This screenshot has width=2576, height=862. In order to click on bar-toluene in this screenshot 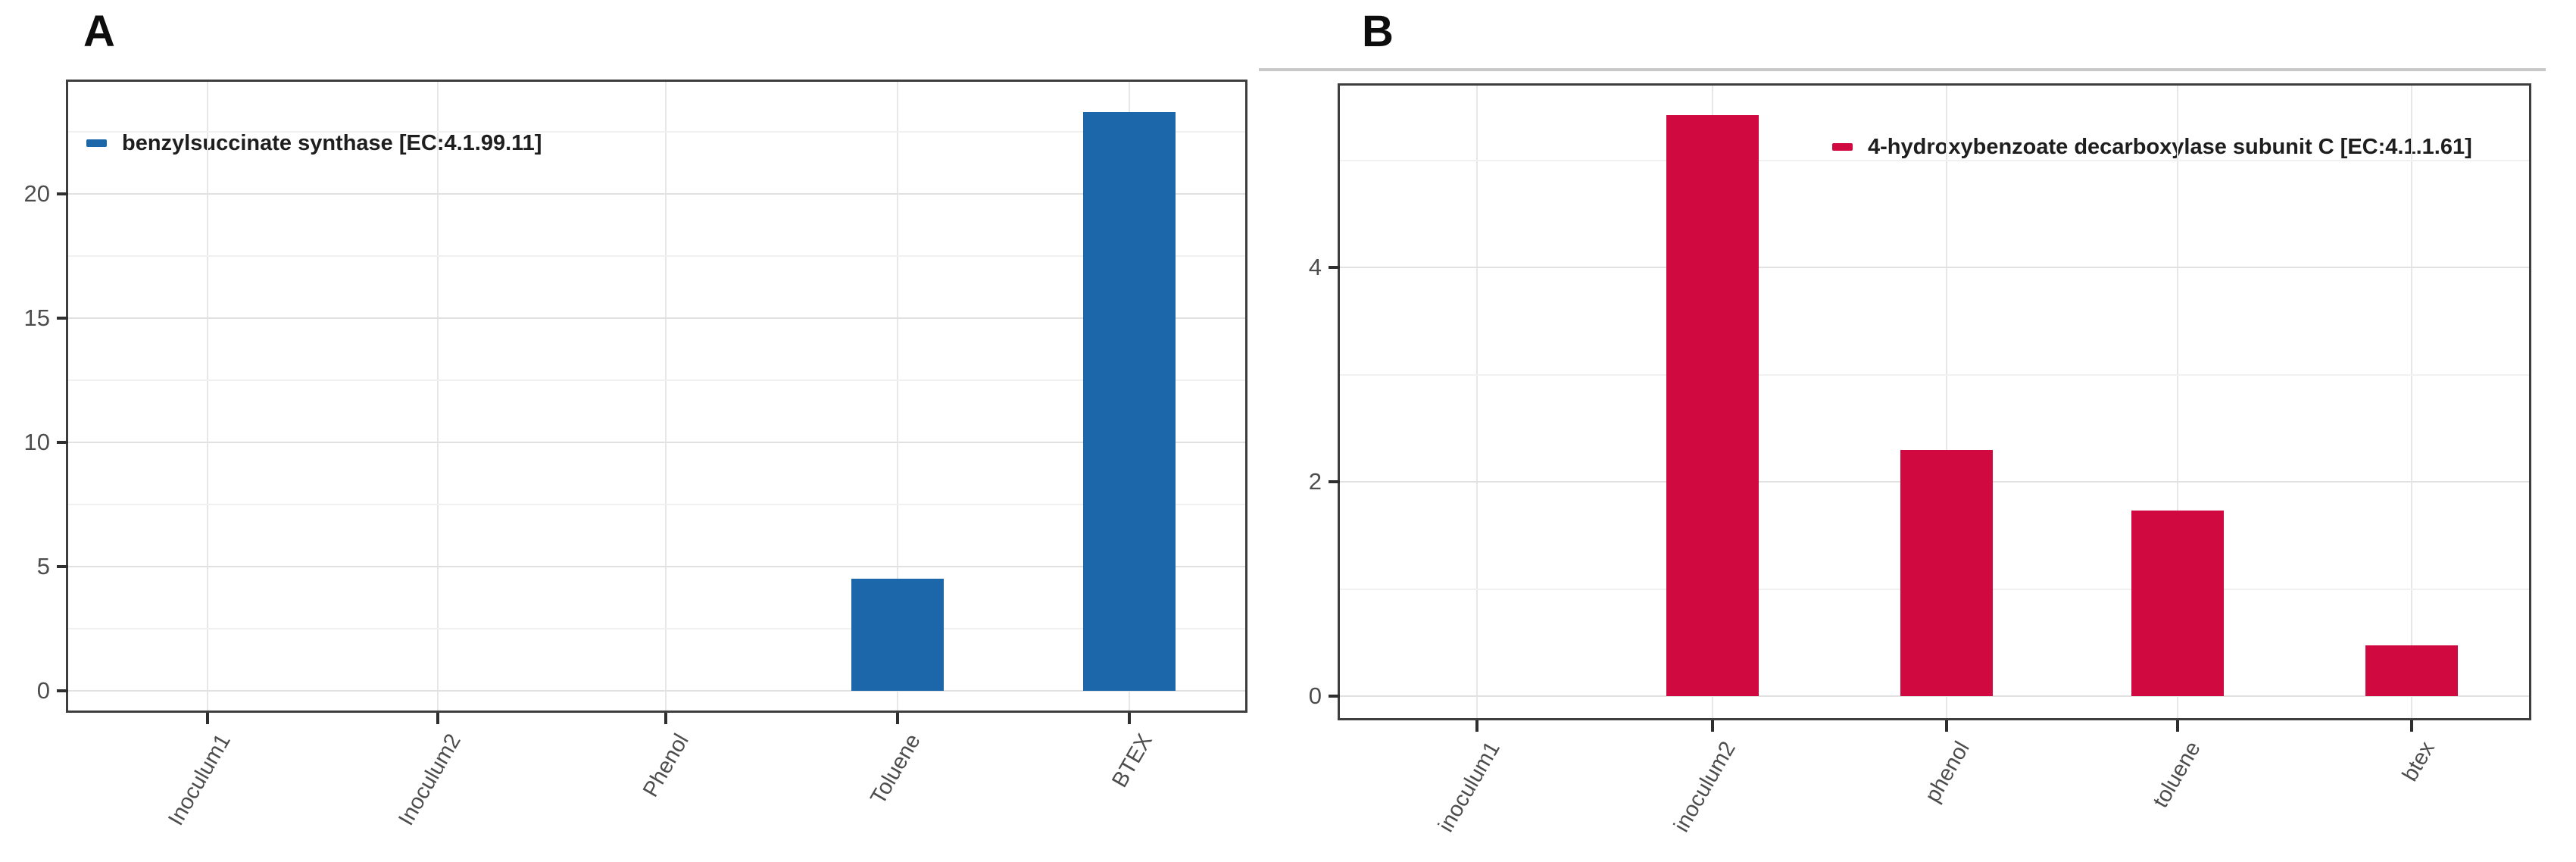, I will do `click(2177, 603)`.